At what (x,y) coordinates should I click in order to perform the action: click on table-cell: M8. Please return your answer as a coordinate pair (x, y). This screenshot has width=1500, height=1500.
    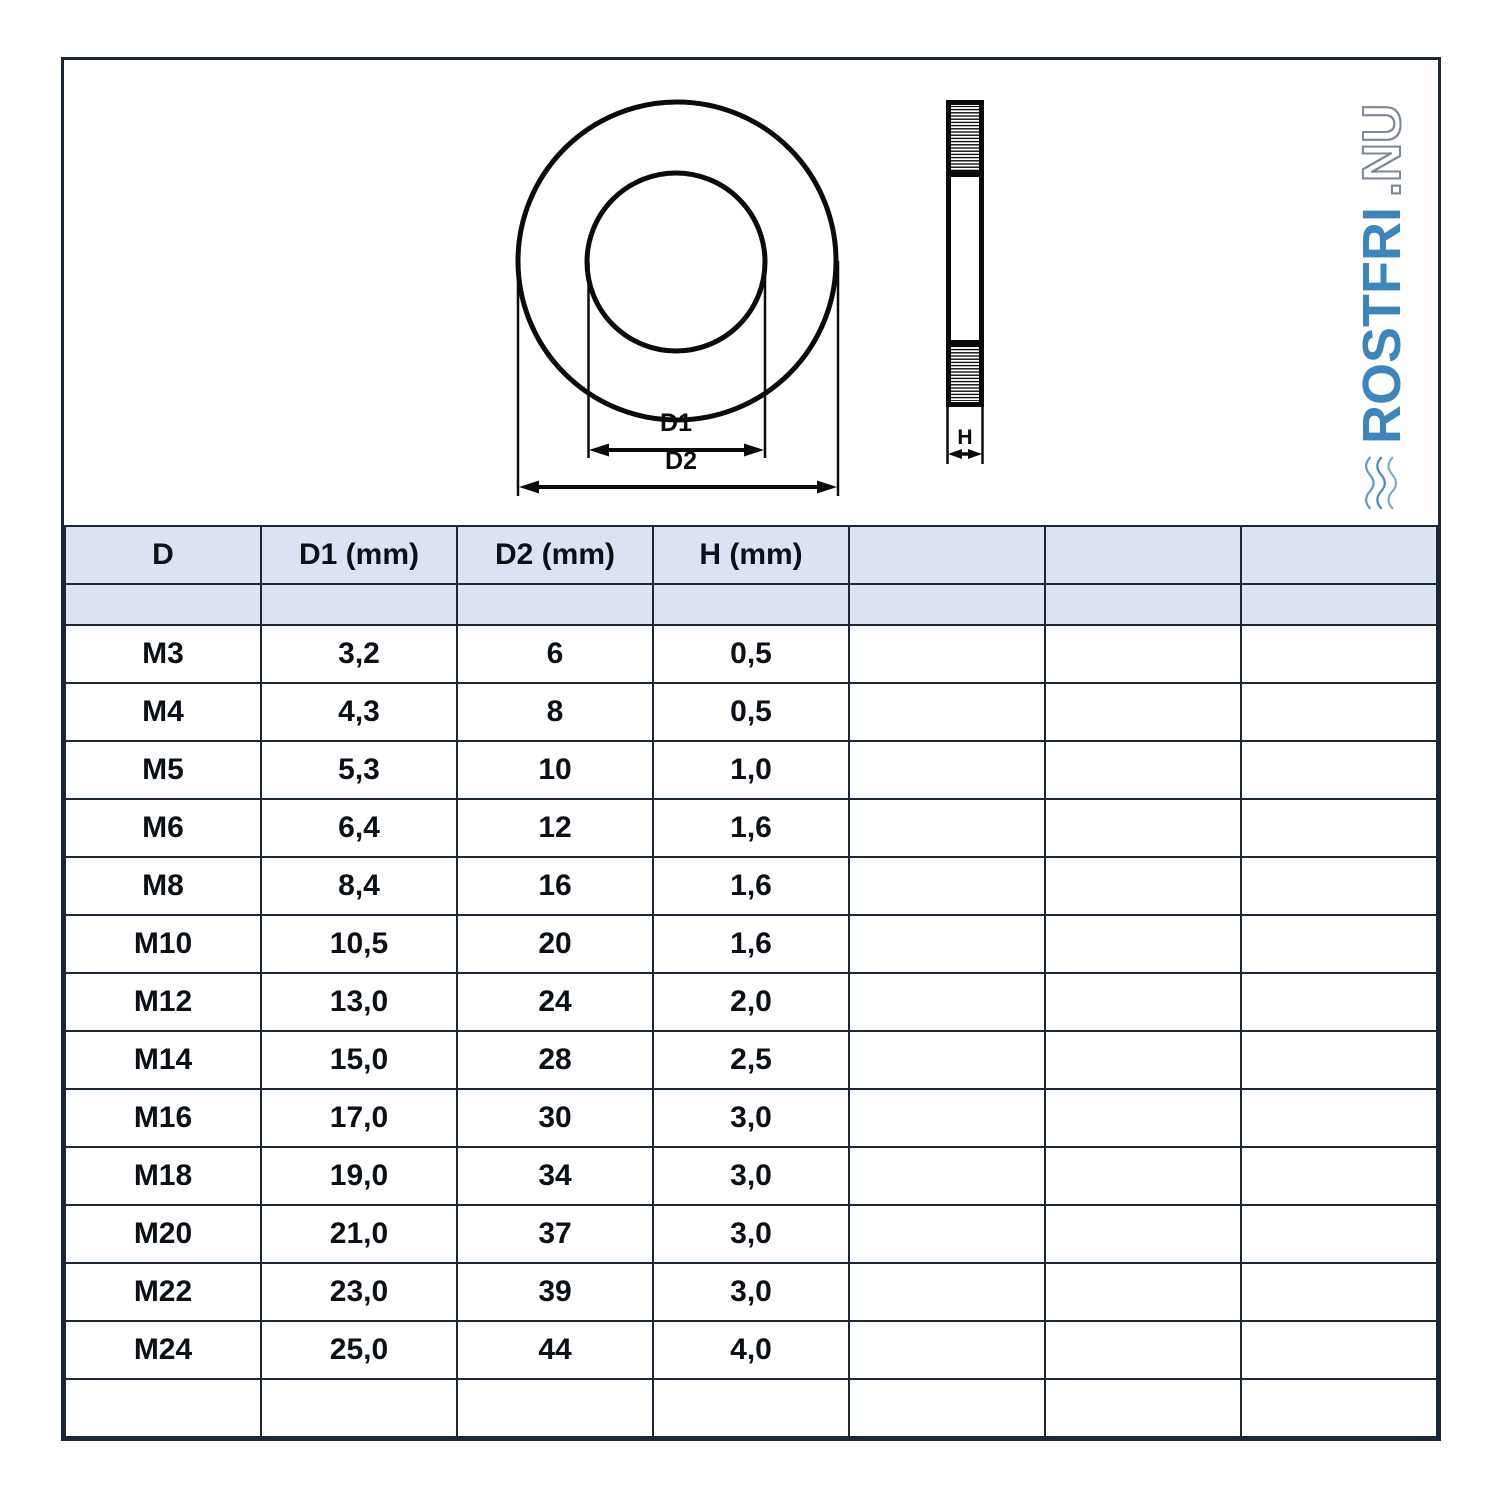
    Looking at the image, I should click on (163, 886).